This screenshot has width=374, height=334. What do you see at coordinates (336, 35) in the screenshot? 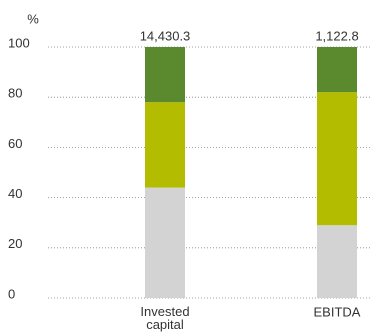
I see `bar-total-label: 1,122.8` at bounding box center [336, 35].